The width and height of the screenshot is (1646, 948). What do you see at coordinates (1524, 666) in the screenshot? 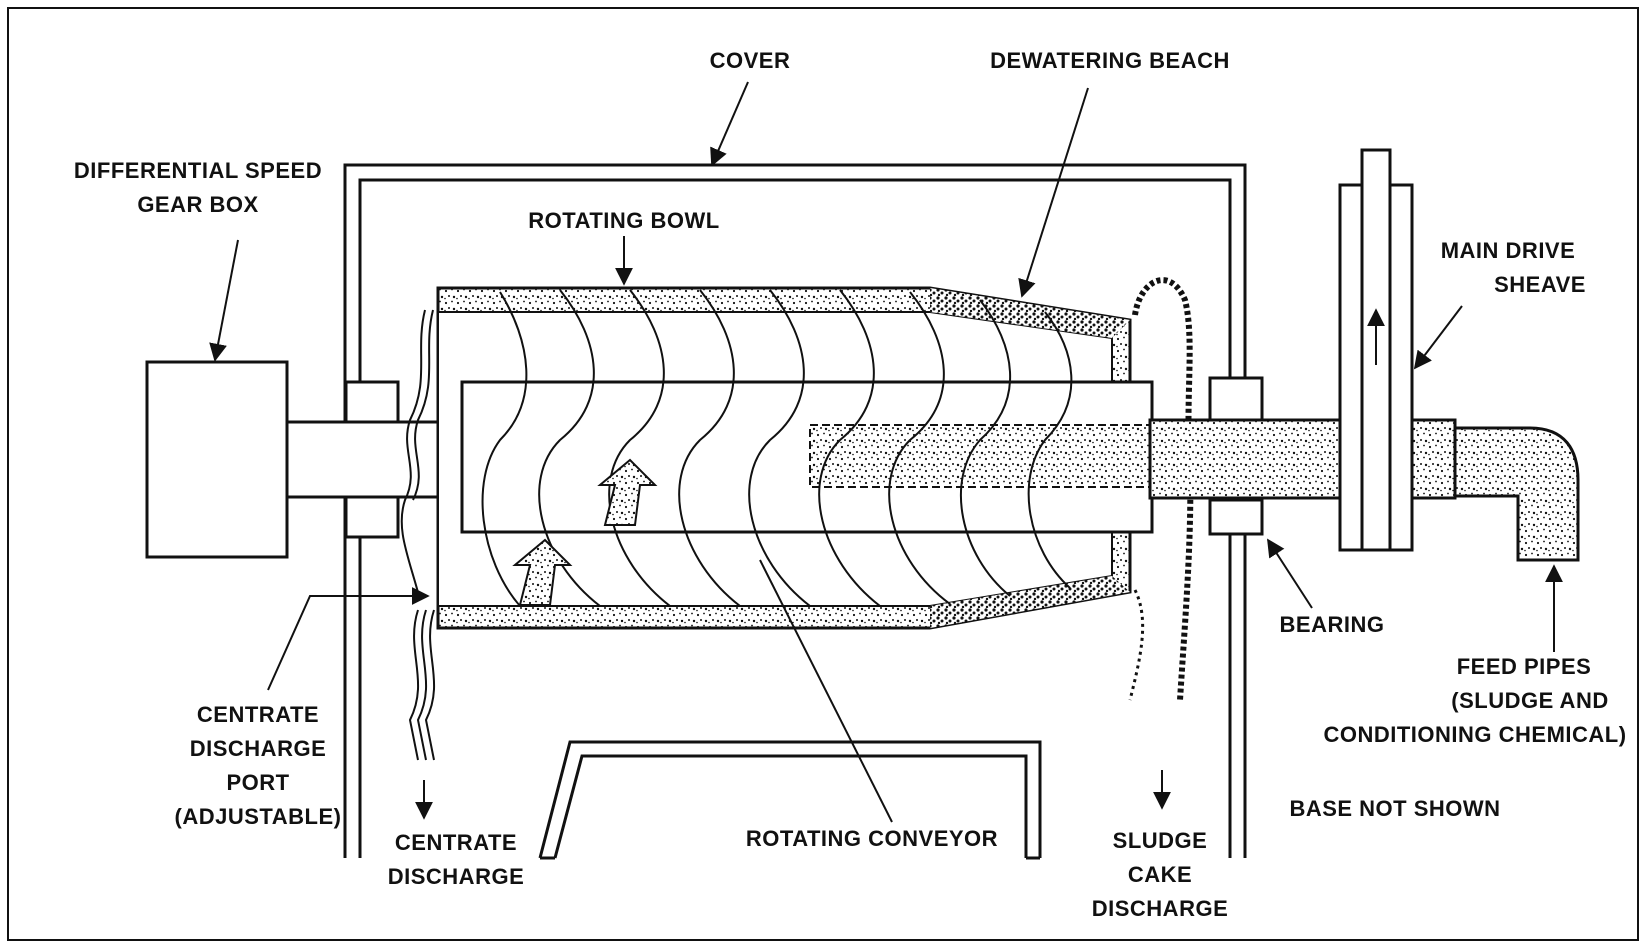
I see `label-feed-line1: FEED PIPES` at bounding box center [1524, 666].